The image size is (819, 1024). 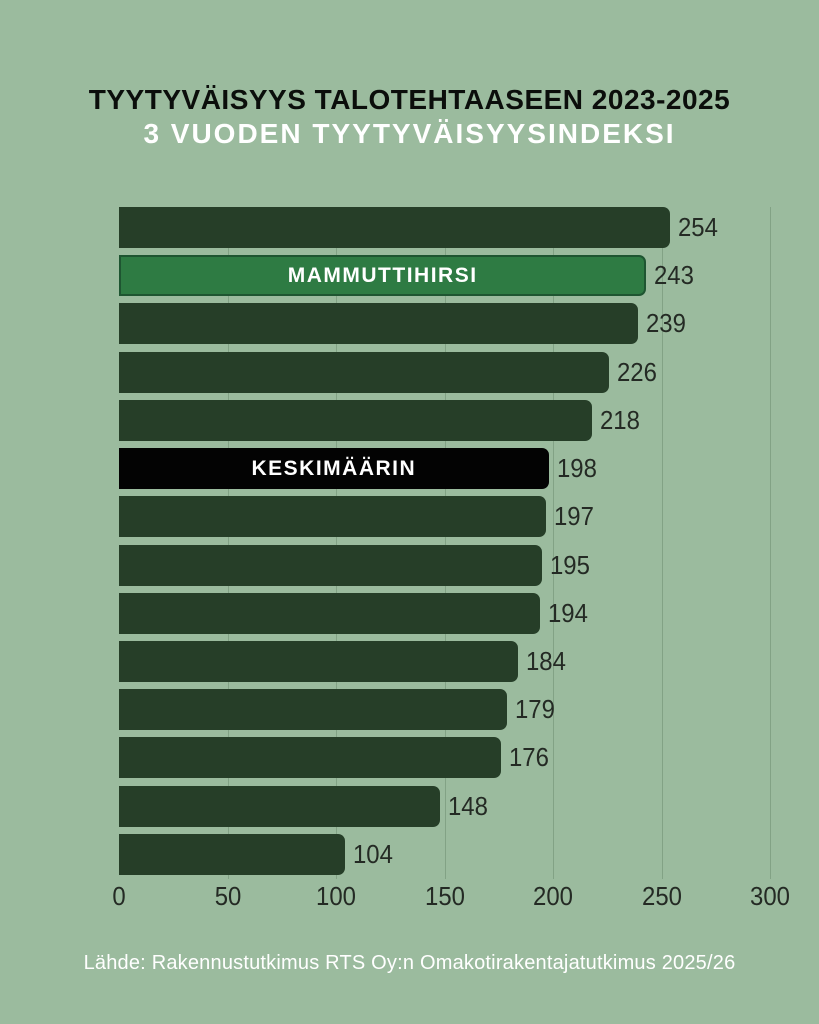 I want to click on bar-value: 176, so click(x=528, y=757).